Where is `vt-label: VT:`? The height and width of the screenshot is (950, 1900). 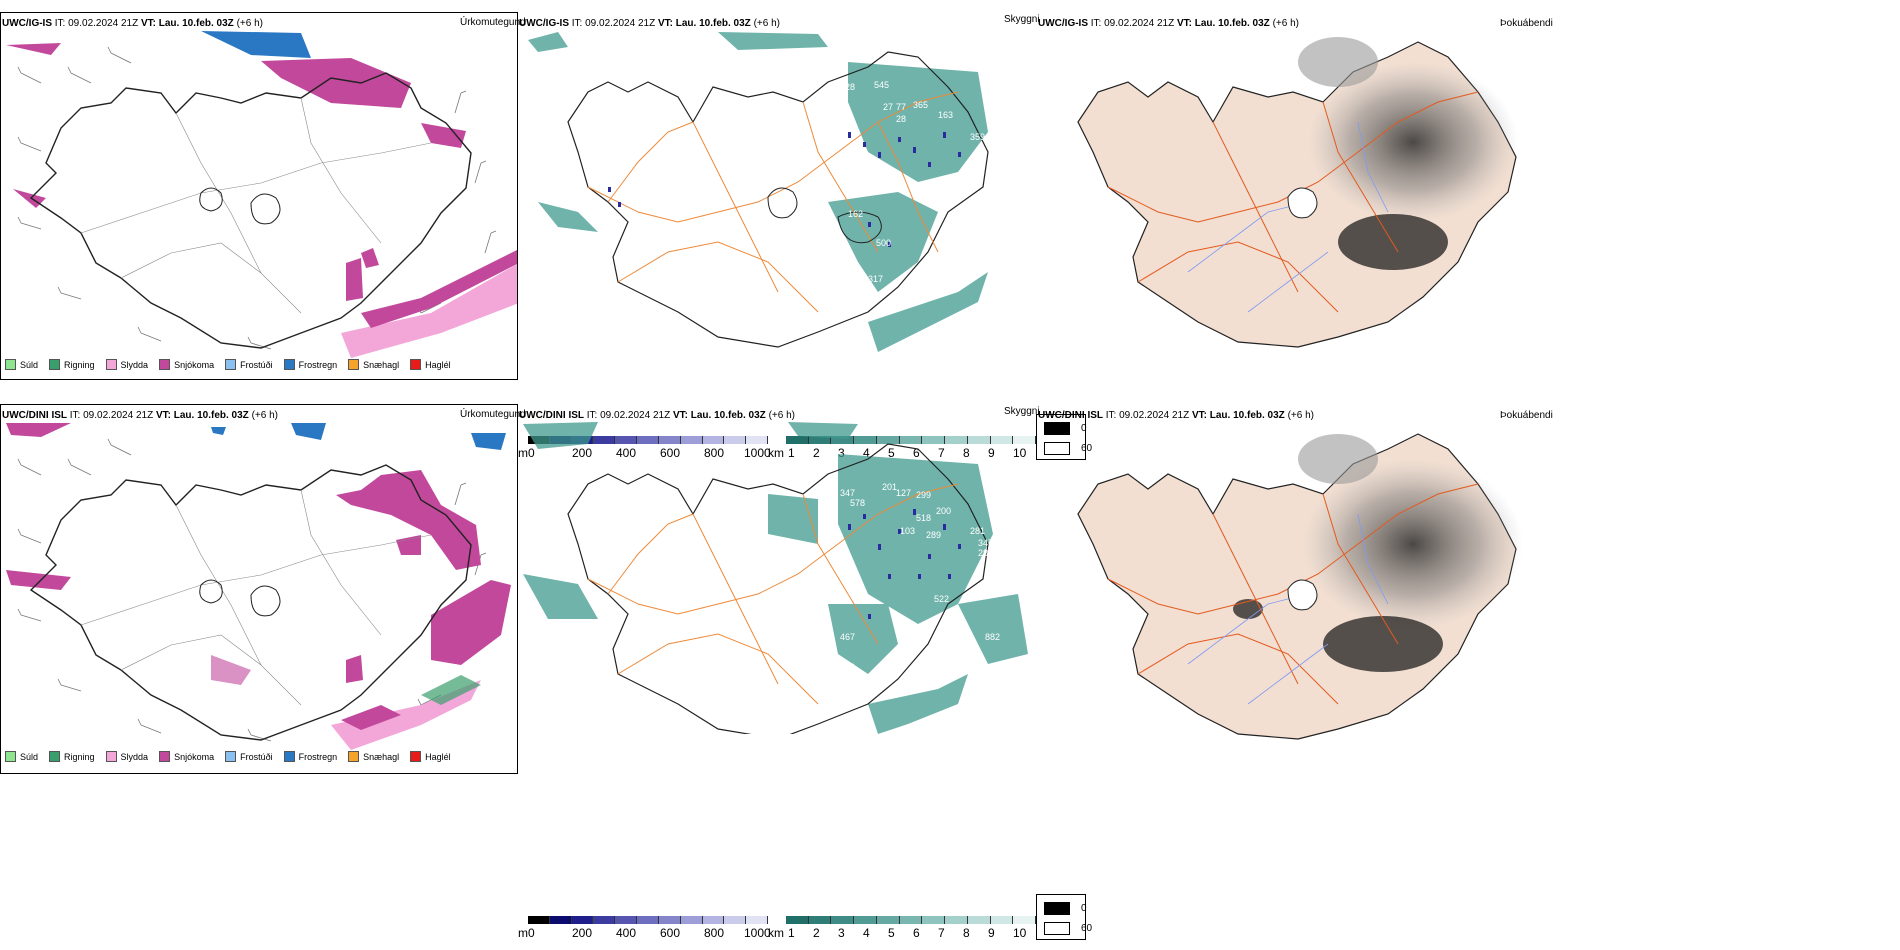
vt-label: VT: is located at coordinates (680, 415).